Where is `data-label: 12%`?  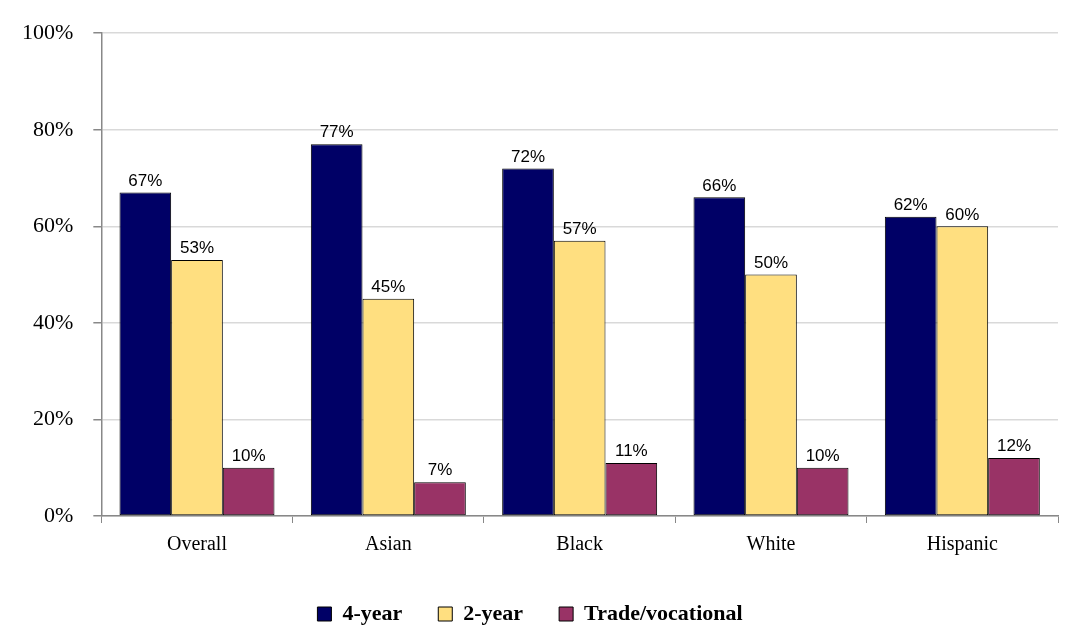 data-label: 12% is located at coordinates (1014, 446).